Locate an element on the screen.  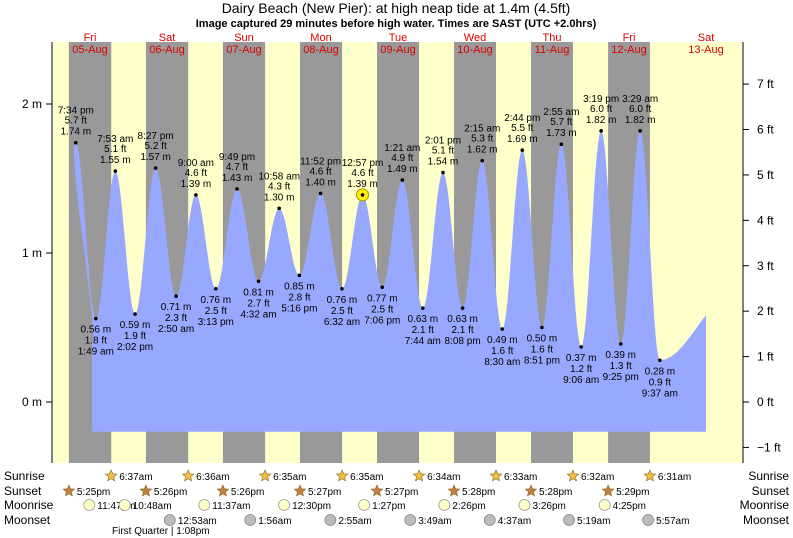
right-tick-label: 6 ft is located at coordinates (765, 130).